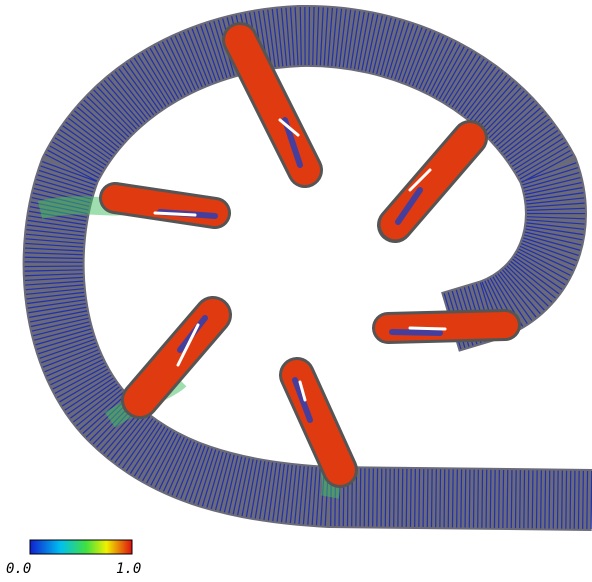  What do you see at coordinates (18, 569) in the screenshot?
I see `colorbar-min-label: 0.0` at bounding box center [18, 569].